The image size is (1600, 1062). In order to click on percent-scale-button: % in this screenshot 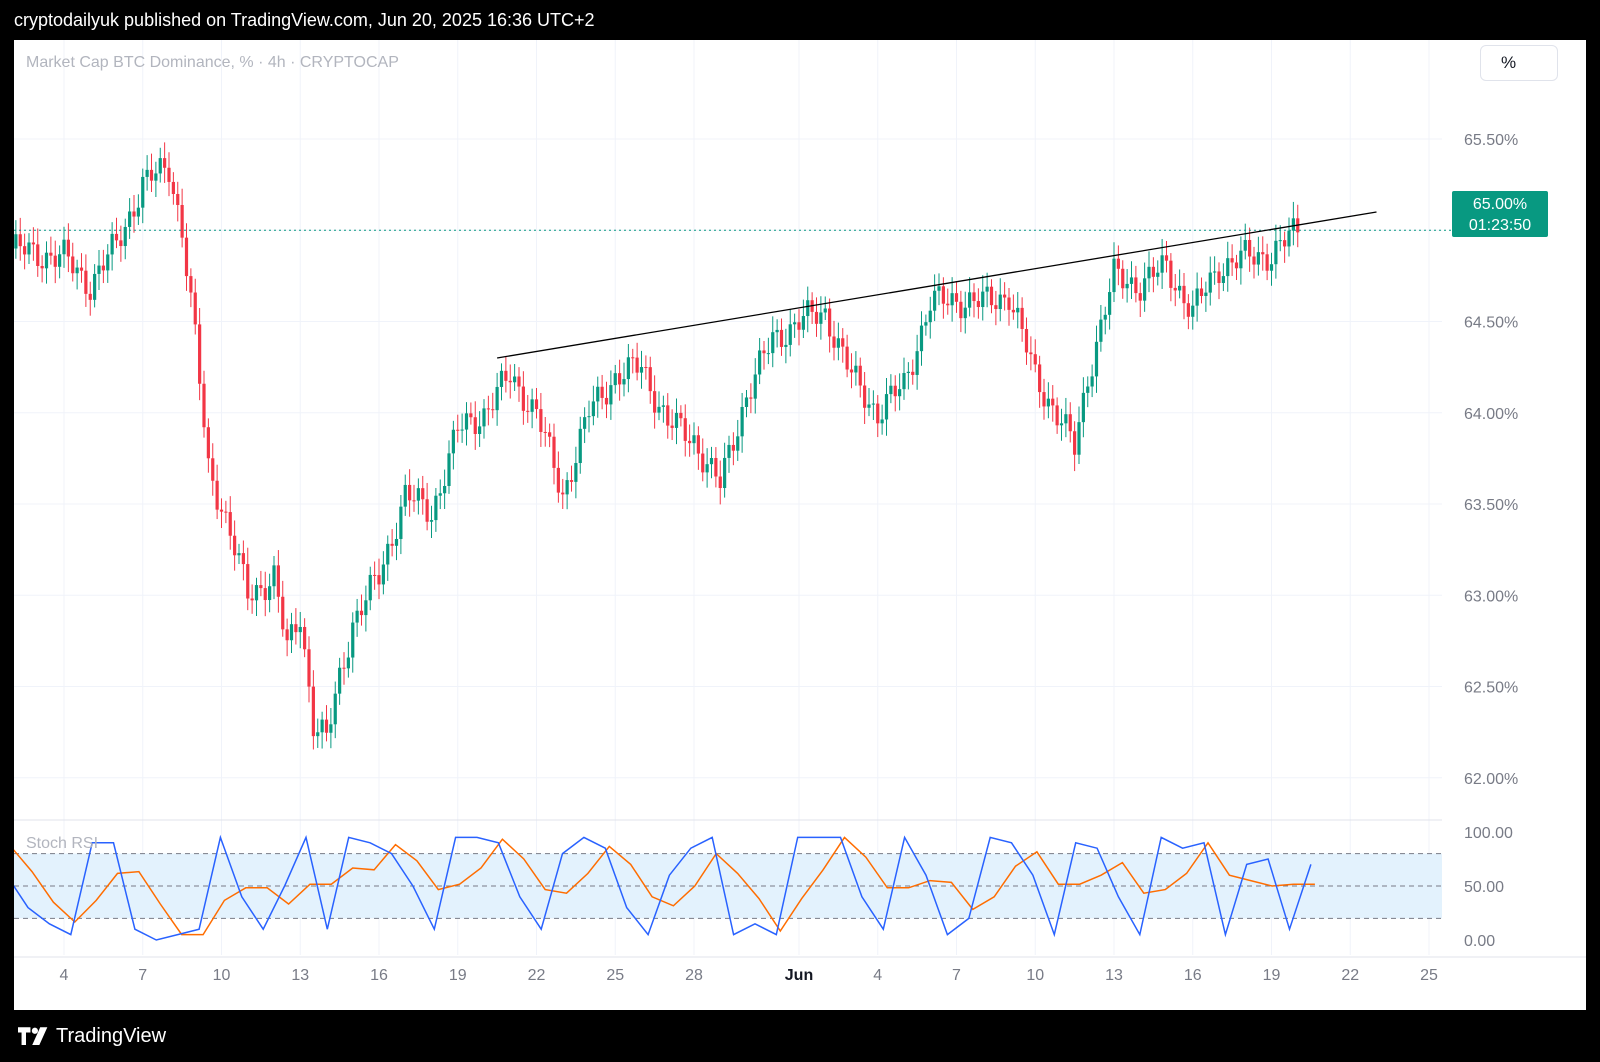, I will do `click(1519, 63)`.